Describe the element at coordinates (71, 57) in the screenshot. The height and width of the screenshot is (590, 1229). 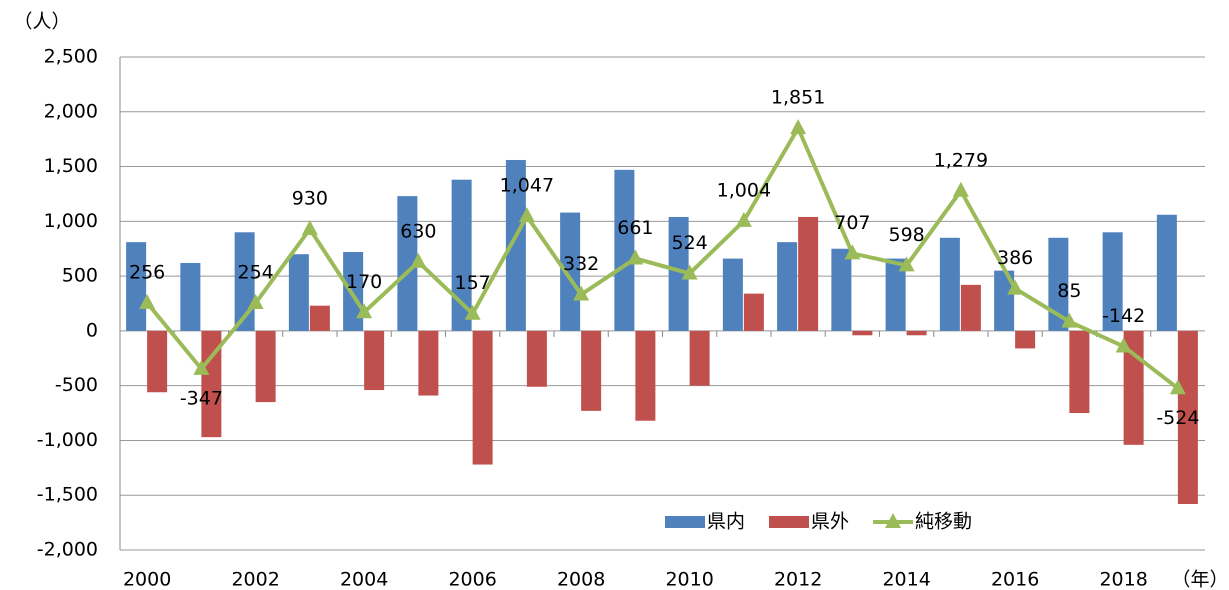
I see `y-tick-label: 2,500` at that location.